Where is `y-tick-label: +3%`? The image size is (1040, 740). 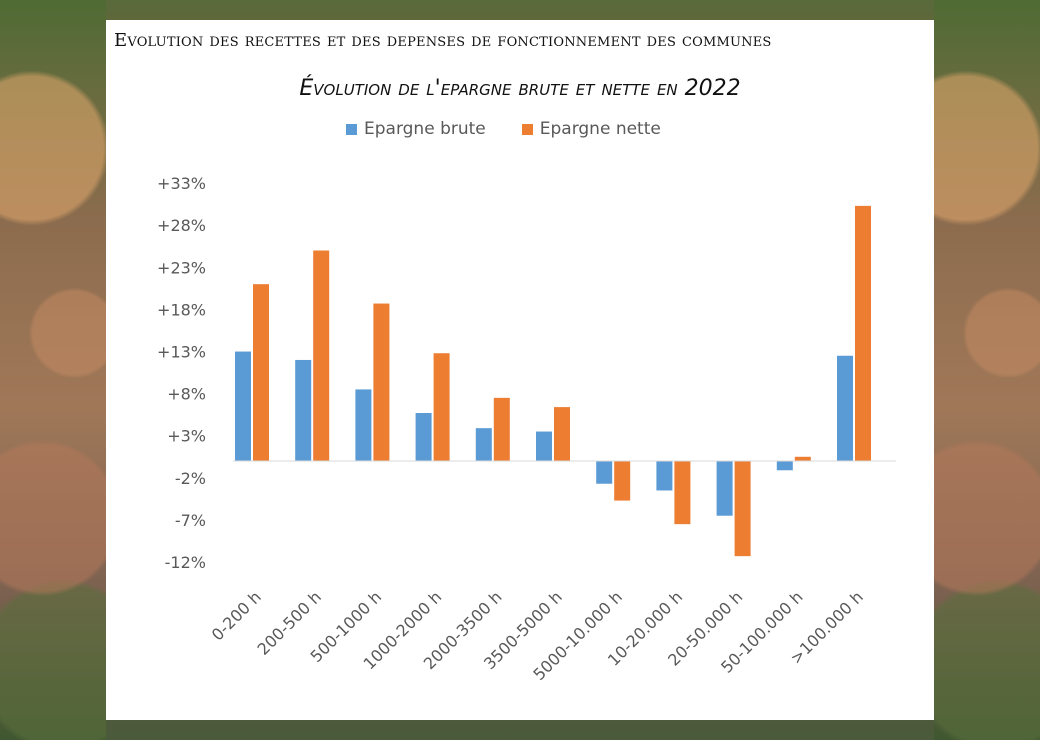
y-tick-label: +3% is located at coordinates (186, 436).